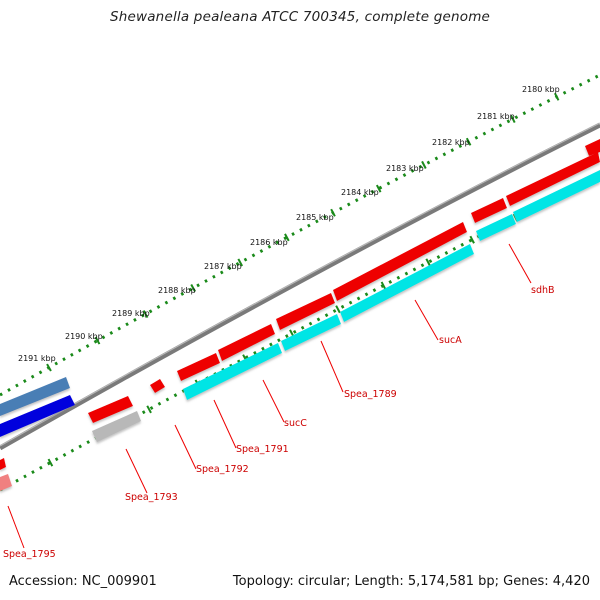  What do you see at coordinates (6, 482) in the screenshot?
I see `gene-arrow-pink` at bounding box center [6, 482].